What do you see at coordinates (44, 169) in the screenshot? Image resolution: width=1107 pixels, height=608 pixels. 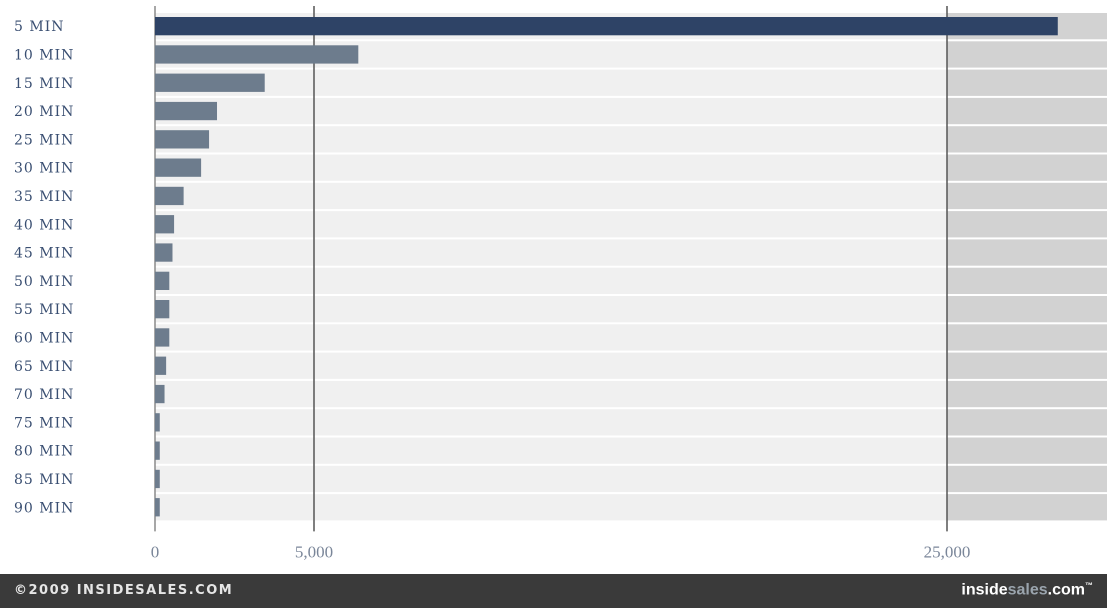 I see `category-label-30-min: 30 MIN` at bounding box center [44, 169].